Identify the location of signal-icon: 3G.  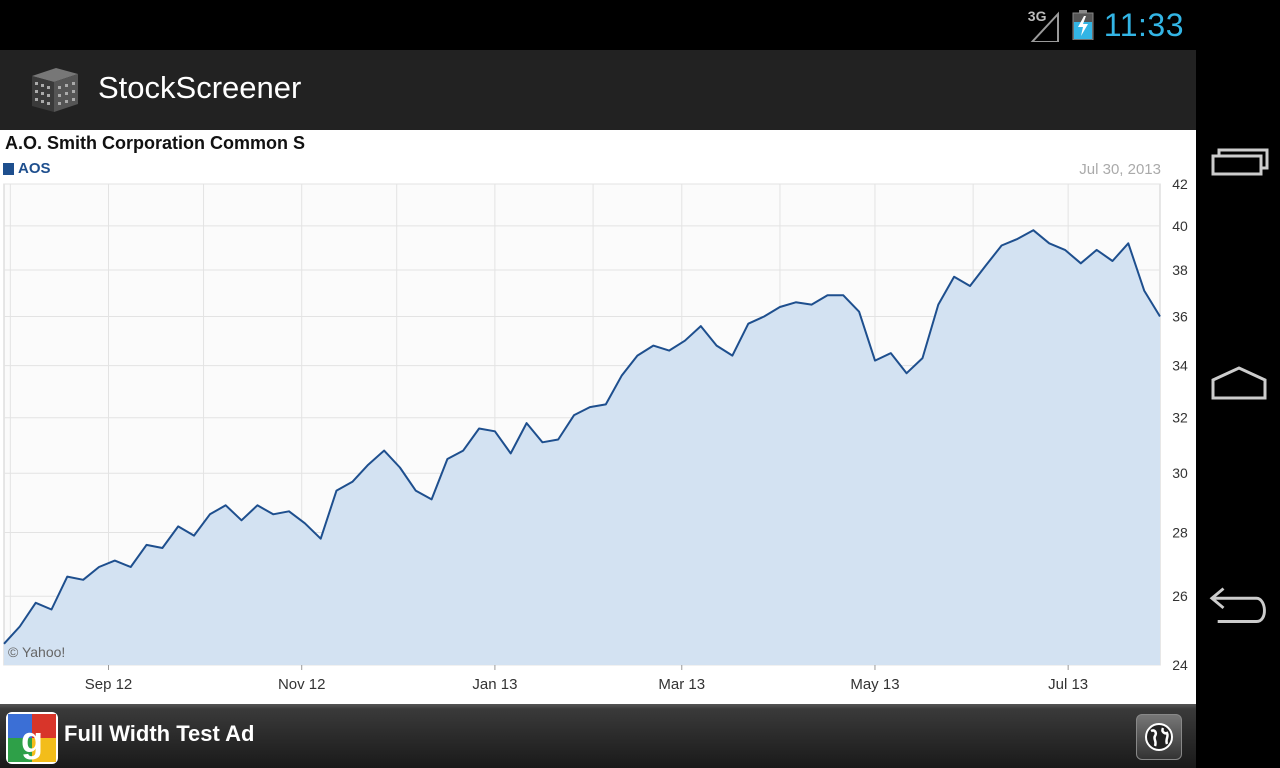
(1045, 25).